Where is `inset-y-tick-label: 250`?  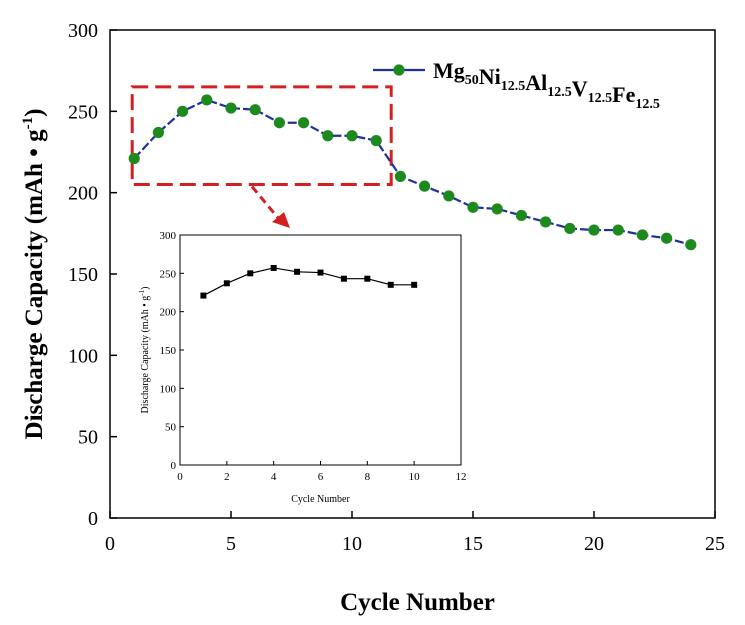
inset-y-tick-label: 250 is located at coordinates (168, 274).